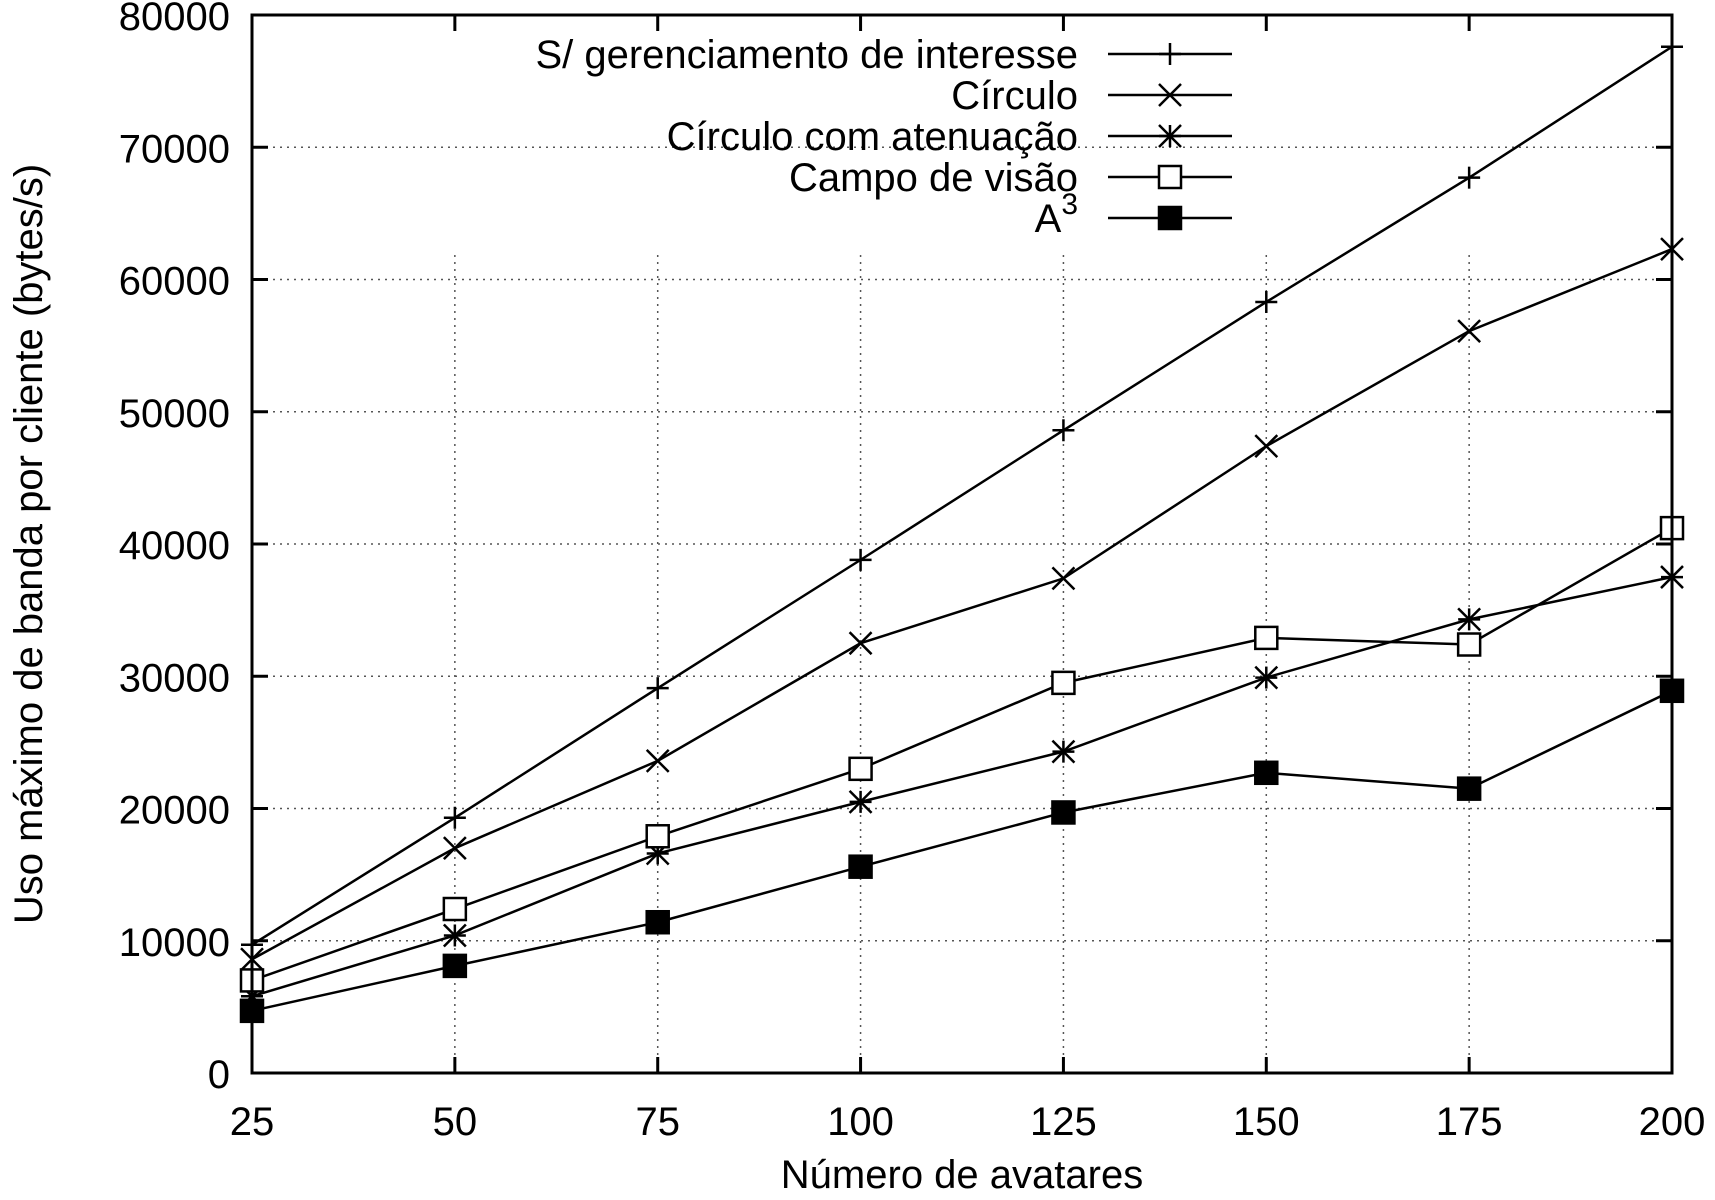 The image size is (1715, 1200). I want to click on legend-entry-5: A3, so click(1133, 214).